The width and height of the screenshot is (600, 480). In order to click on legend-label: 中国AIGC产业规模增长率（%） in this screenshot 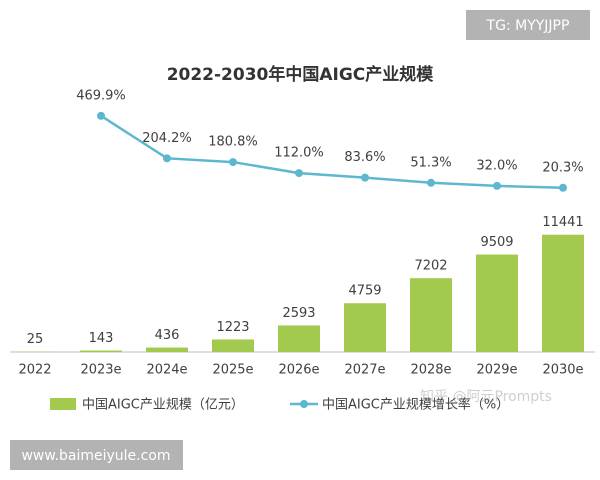, I will do `click(415, 405)`.